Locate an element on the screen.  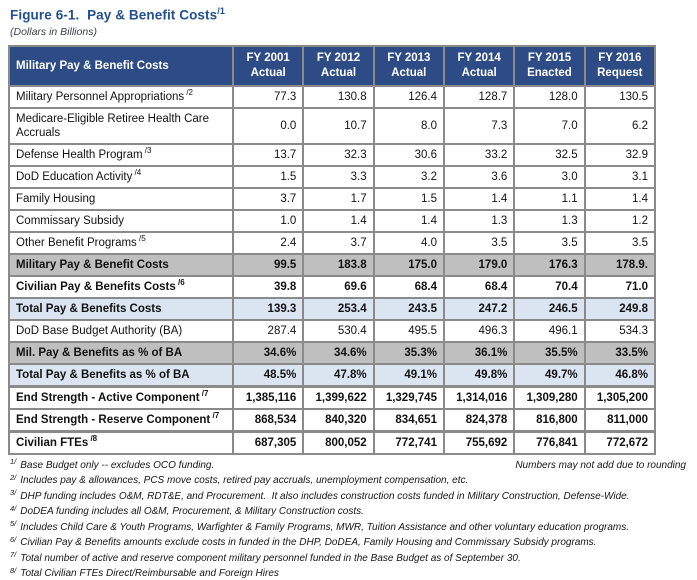
cell-value: 1,309,280 is located at coordinates (549, 397).